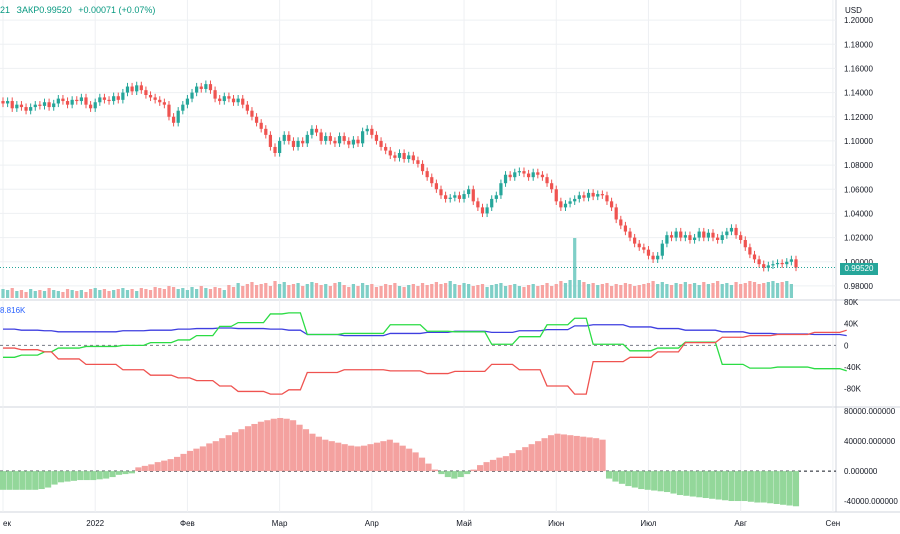 Image resolution: width=900 pixels, height=534 pixels. I want to click on price-tick-label: 1.00000, so click(858, 262).